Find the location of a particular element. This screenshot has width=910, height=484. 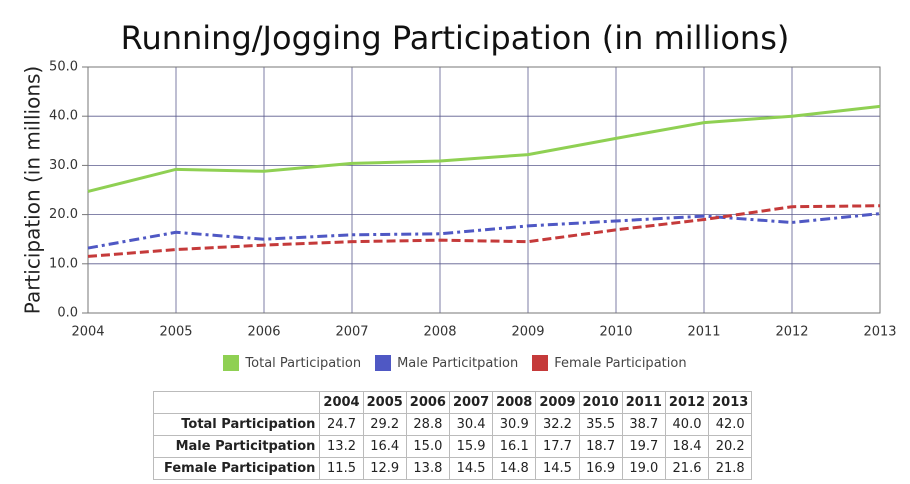

table-cell: 29.2 is located at coordinates (384, 424).